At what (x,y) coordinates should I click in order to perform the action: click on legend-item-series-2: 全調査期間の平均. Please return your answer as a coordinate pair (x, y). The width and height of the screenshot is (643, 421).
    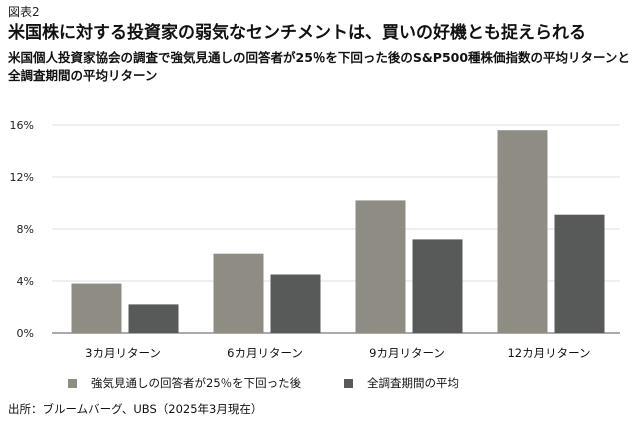
    Looking at the image, I should click on (401, 383).